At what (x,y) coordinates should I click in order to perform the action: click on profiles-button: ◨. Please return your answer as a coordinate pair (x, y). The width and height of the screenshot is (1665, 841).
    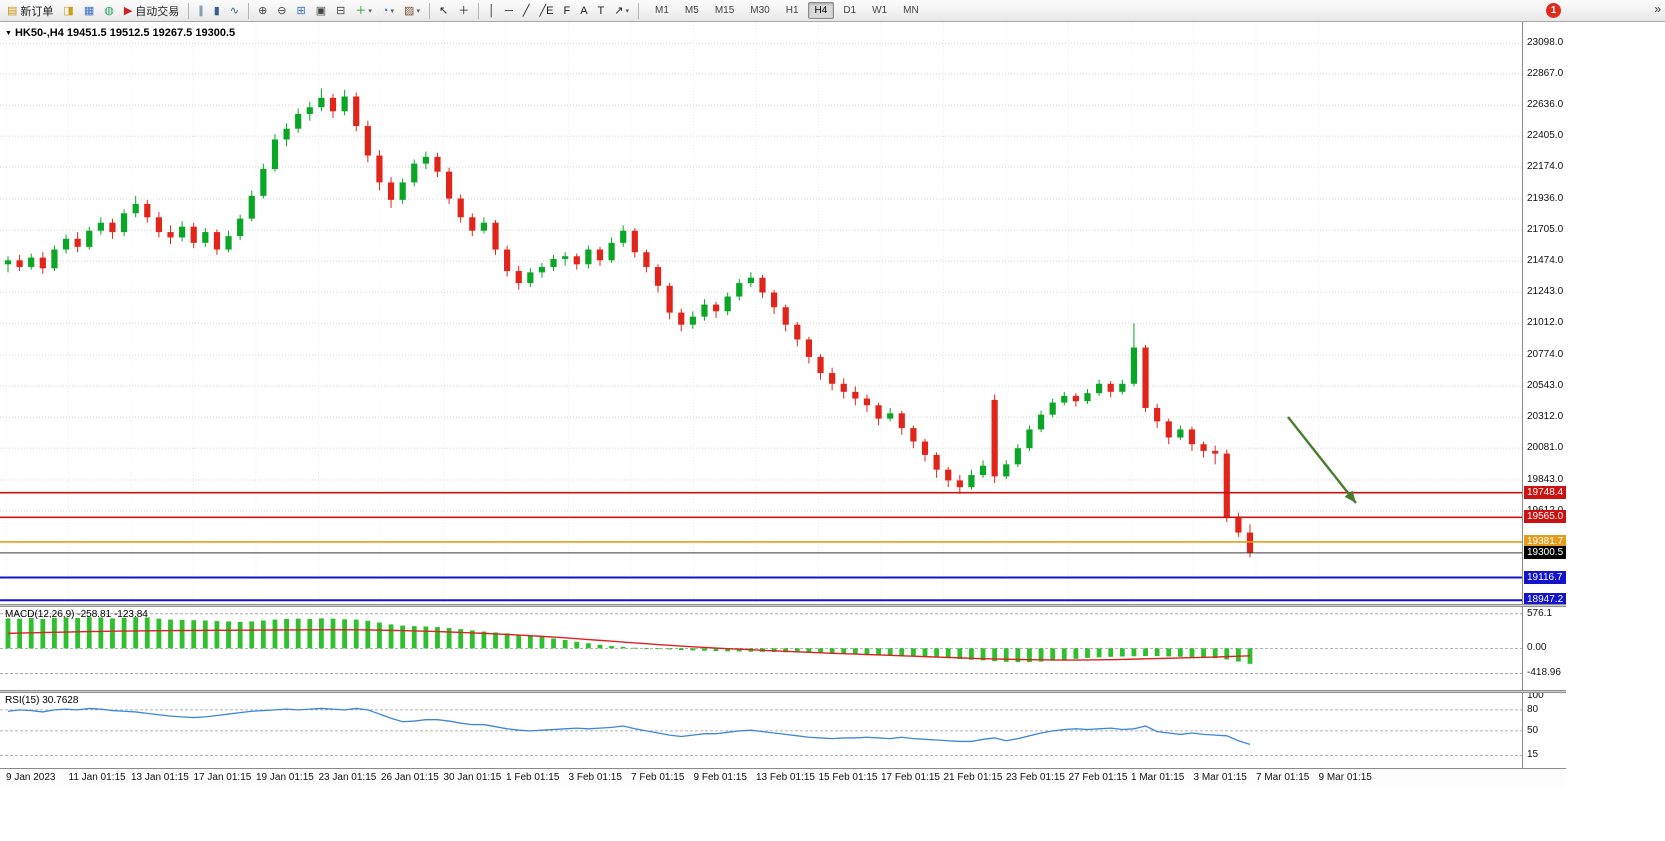
    Looking at the image, I should click on (68, 11).